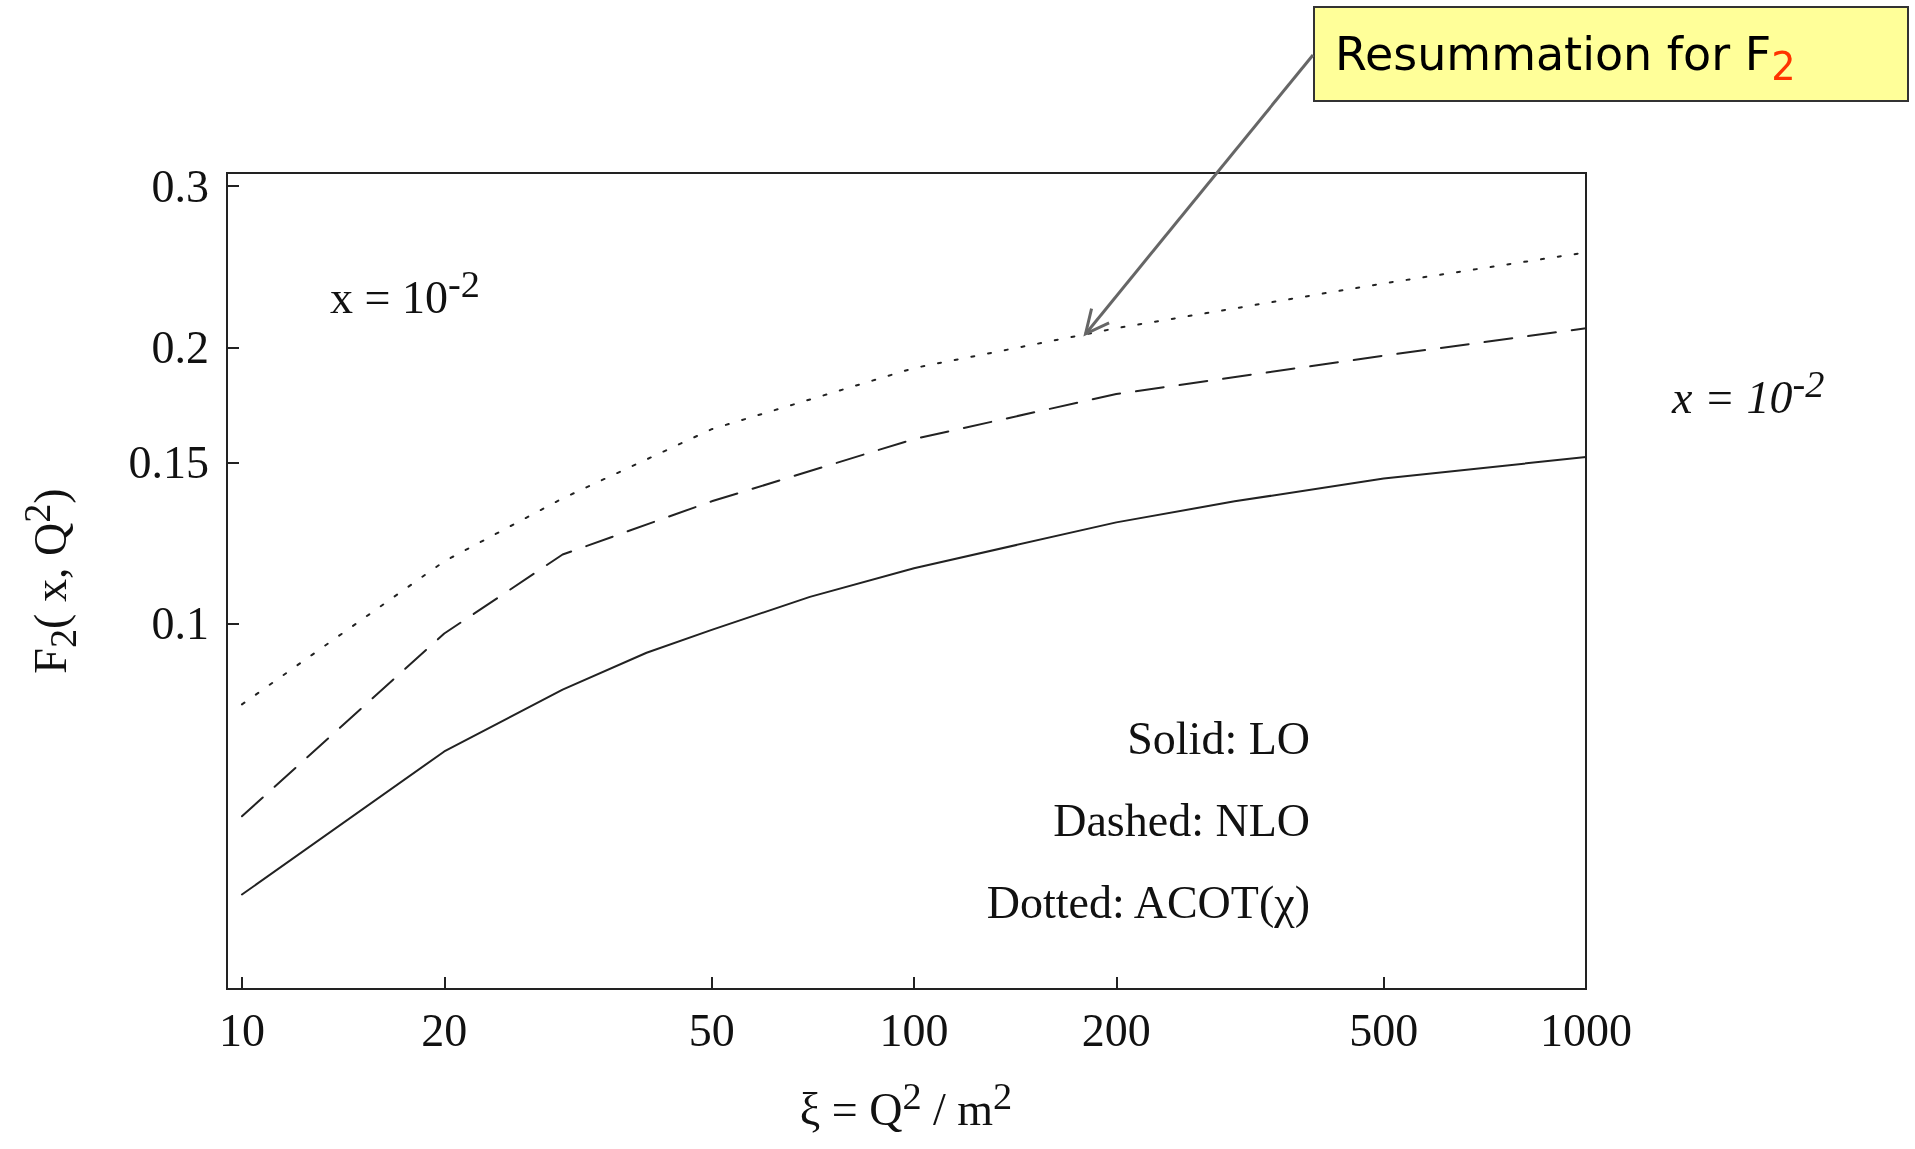 The height and width of the screenshot is (1149, 1915). What do you see at coordinates (241, 1030) in the screenshot?
I see `x-tick-label: 10` at bounding box center [241, 1030].